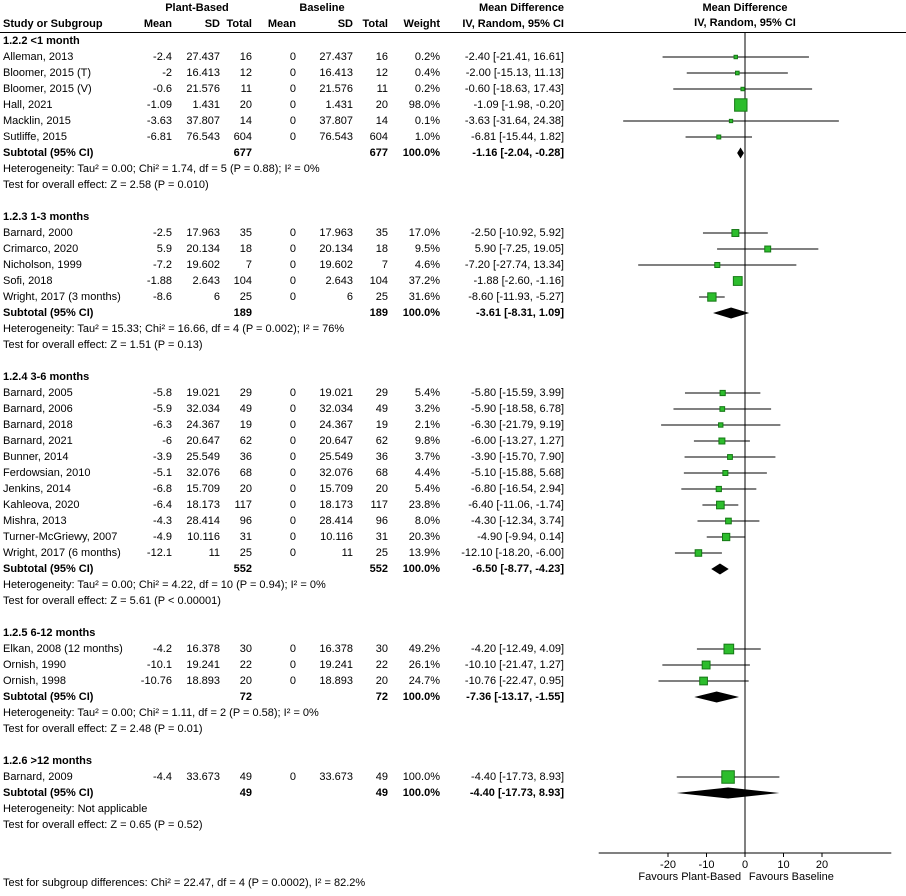 This screenshot has height=896, width=906. I want to click on baseline-sd: 1.431, so click(339, 105).